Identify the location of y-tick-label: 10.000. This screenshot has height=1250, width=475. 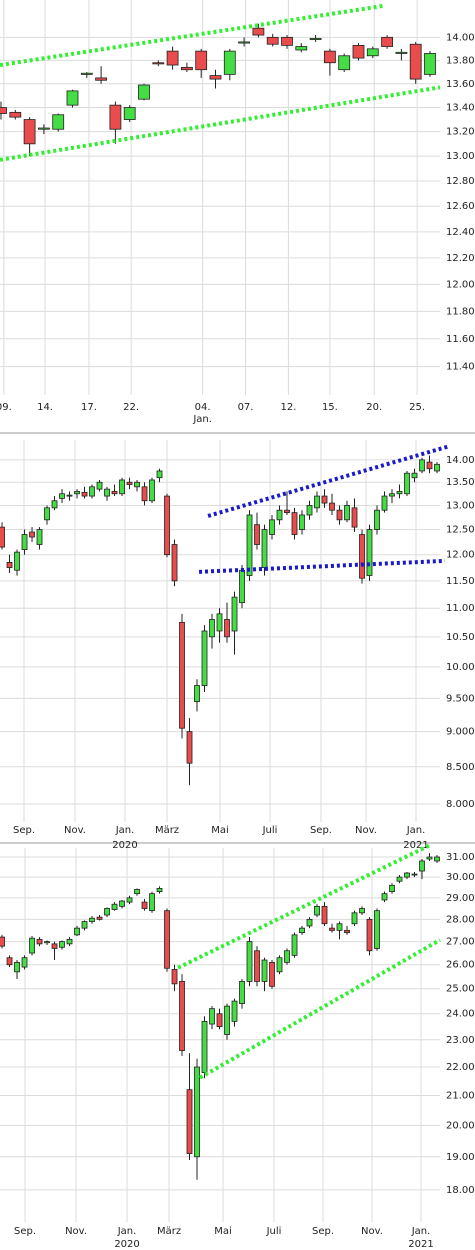
(460, 667).